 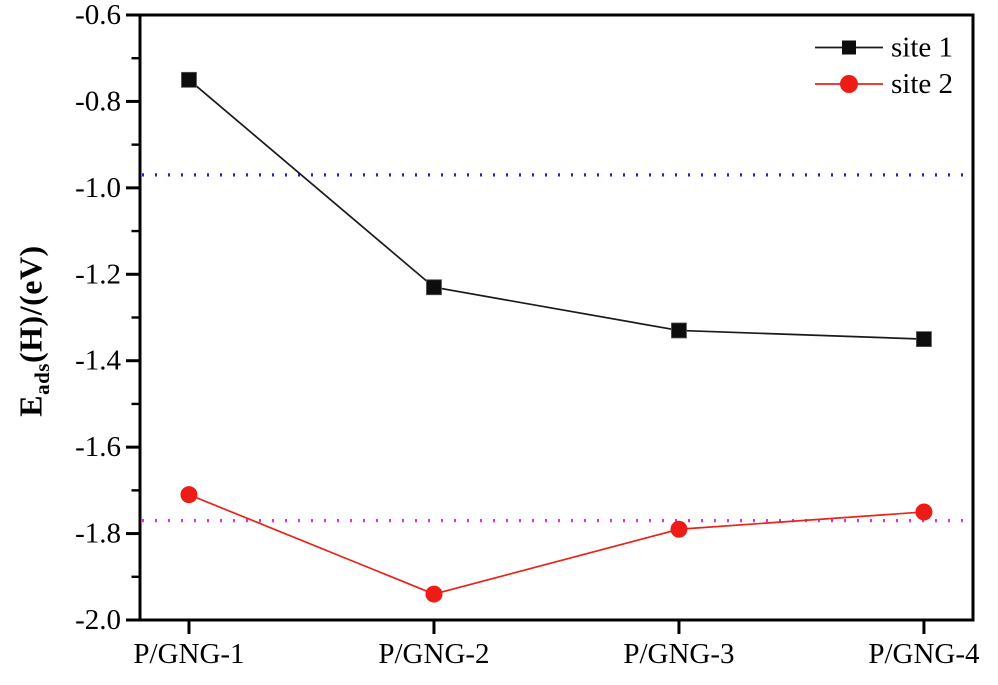 I want to click on y-tick-label: -0.6, so click(x=98, y=15).